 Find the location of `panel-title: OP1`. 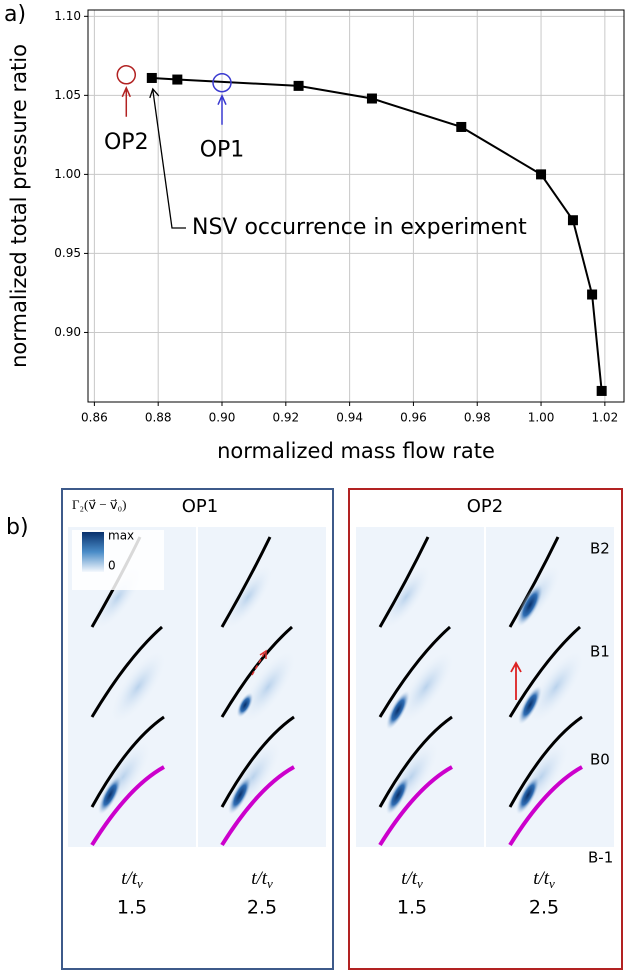

panel-title: OP1 is located at coordinates (200, 506).